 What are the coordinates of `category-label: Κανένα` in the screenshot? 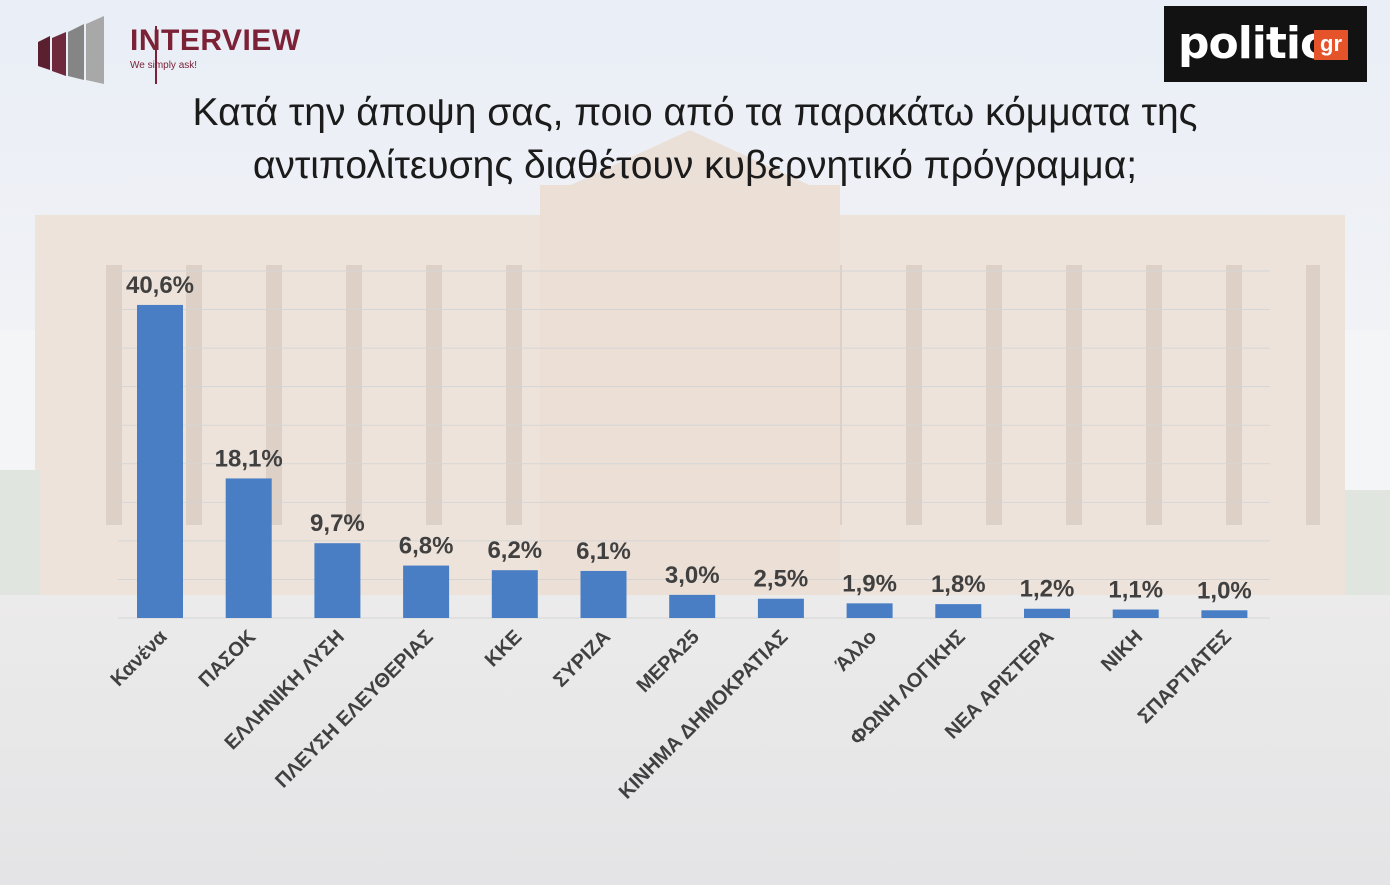 It's located at (139, 657).